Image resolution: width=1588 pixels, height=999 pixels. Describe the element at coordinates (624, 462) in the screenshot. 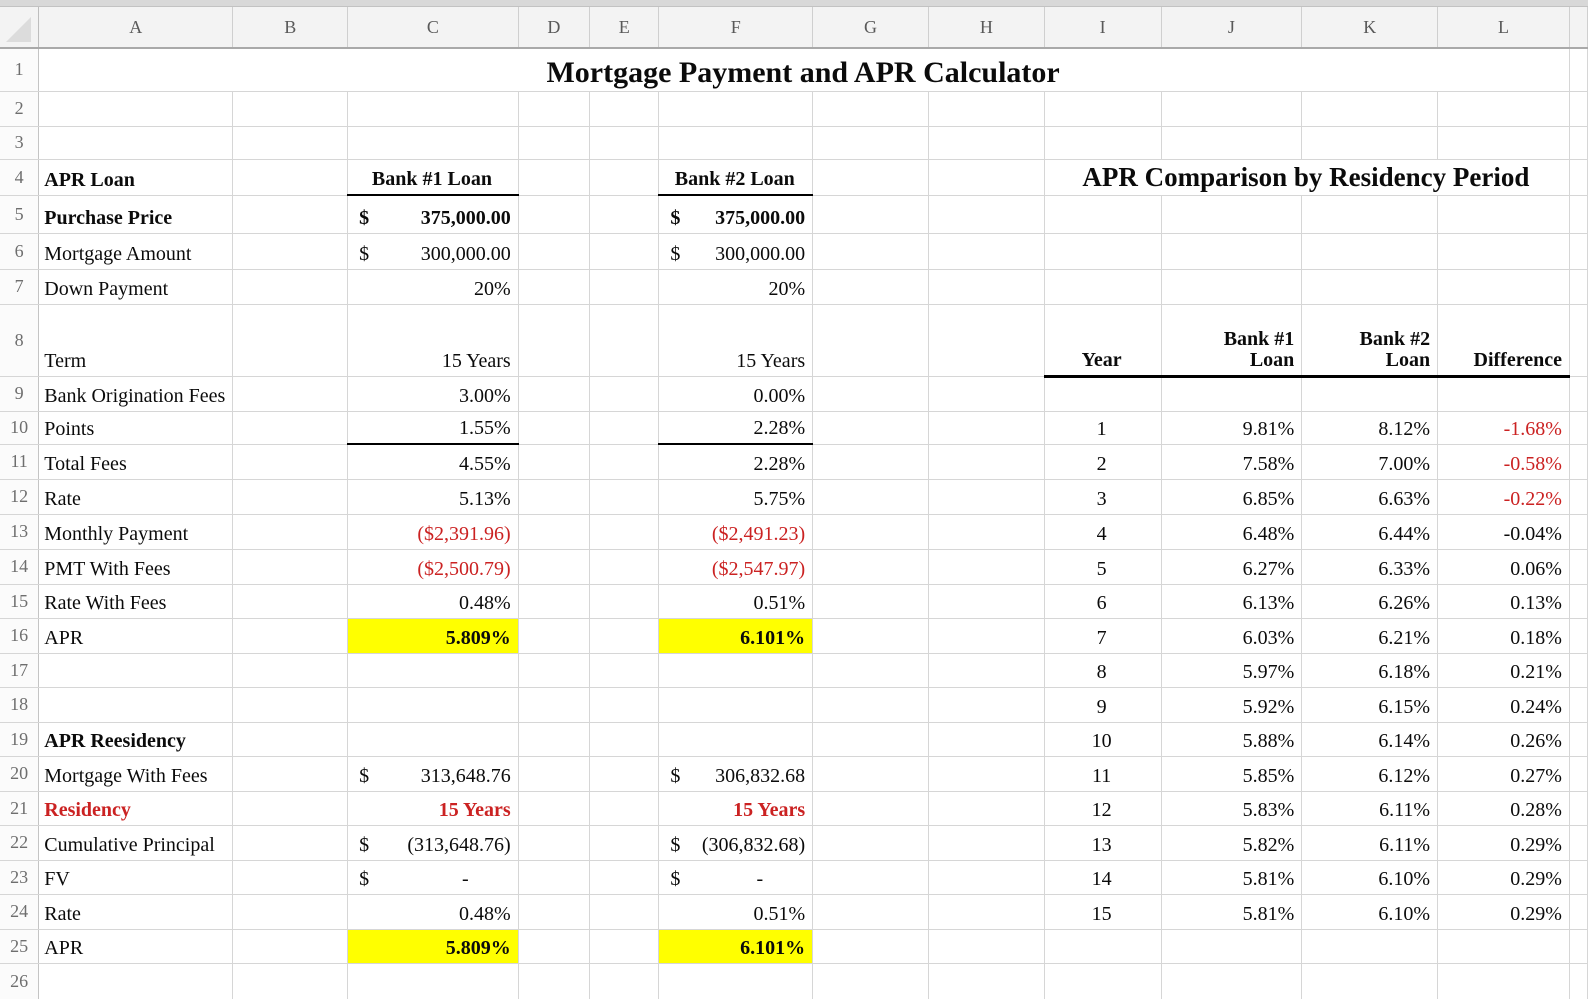

I see `cell-E11` at that location.